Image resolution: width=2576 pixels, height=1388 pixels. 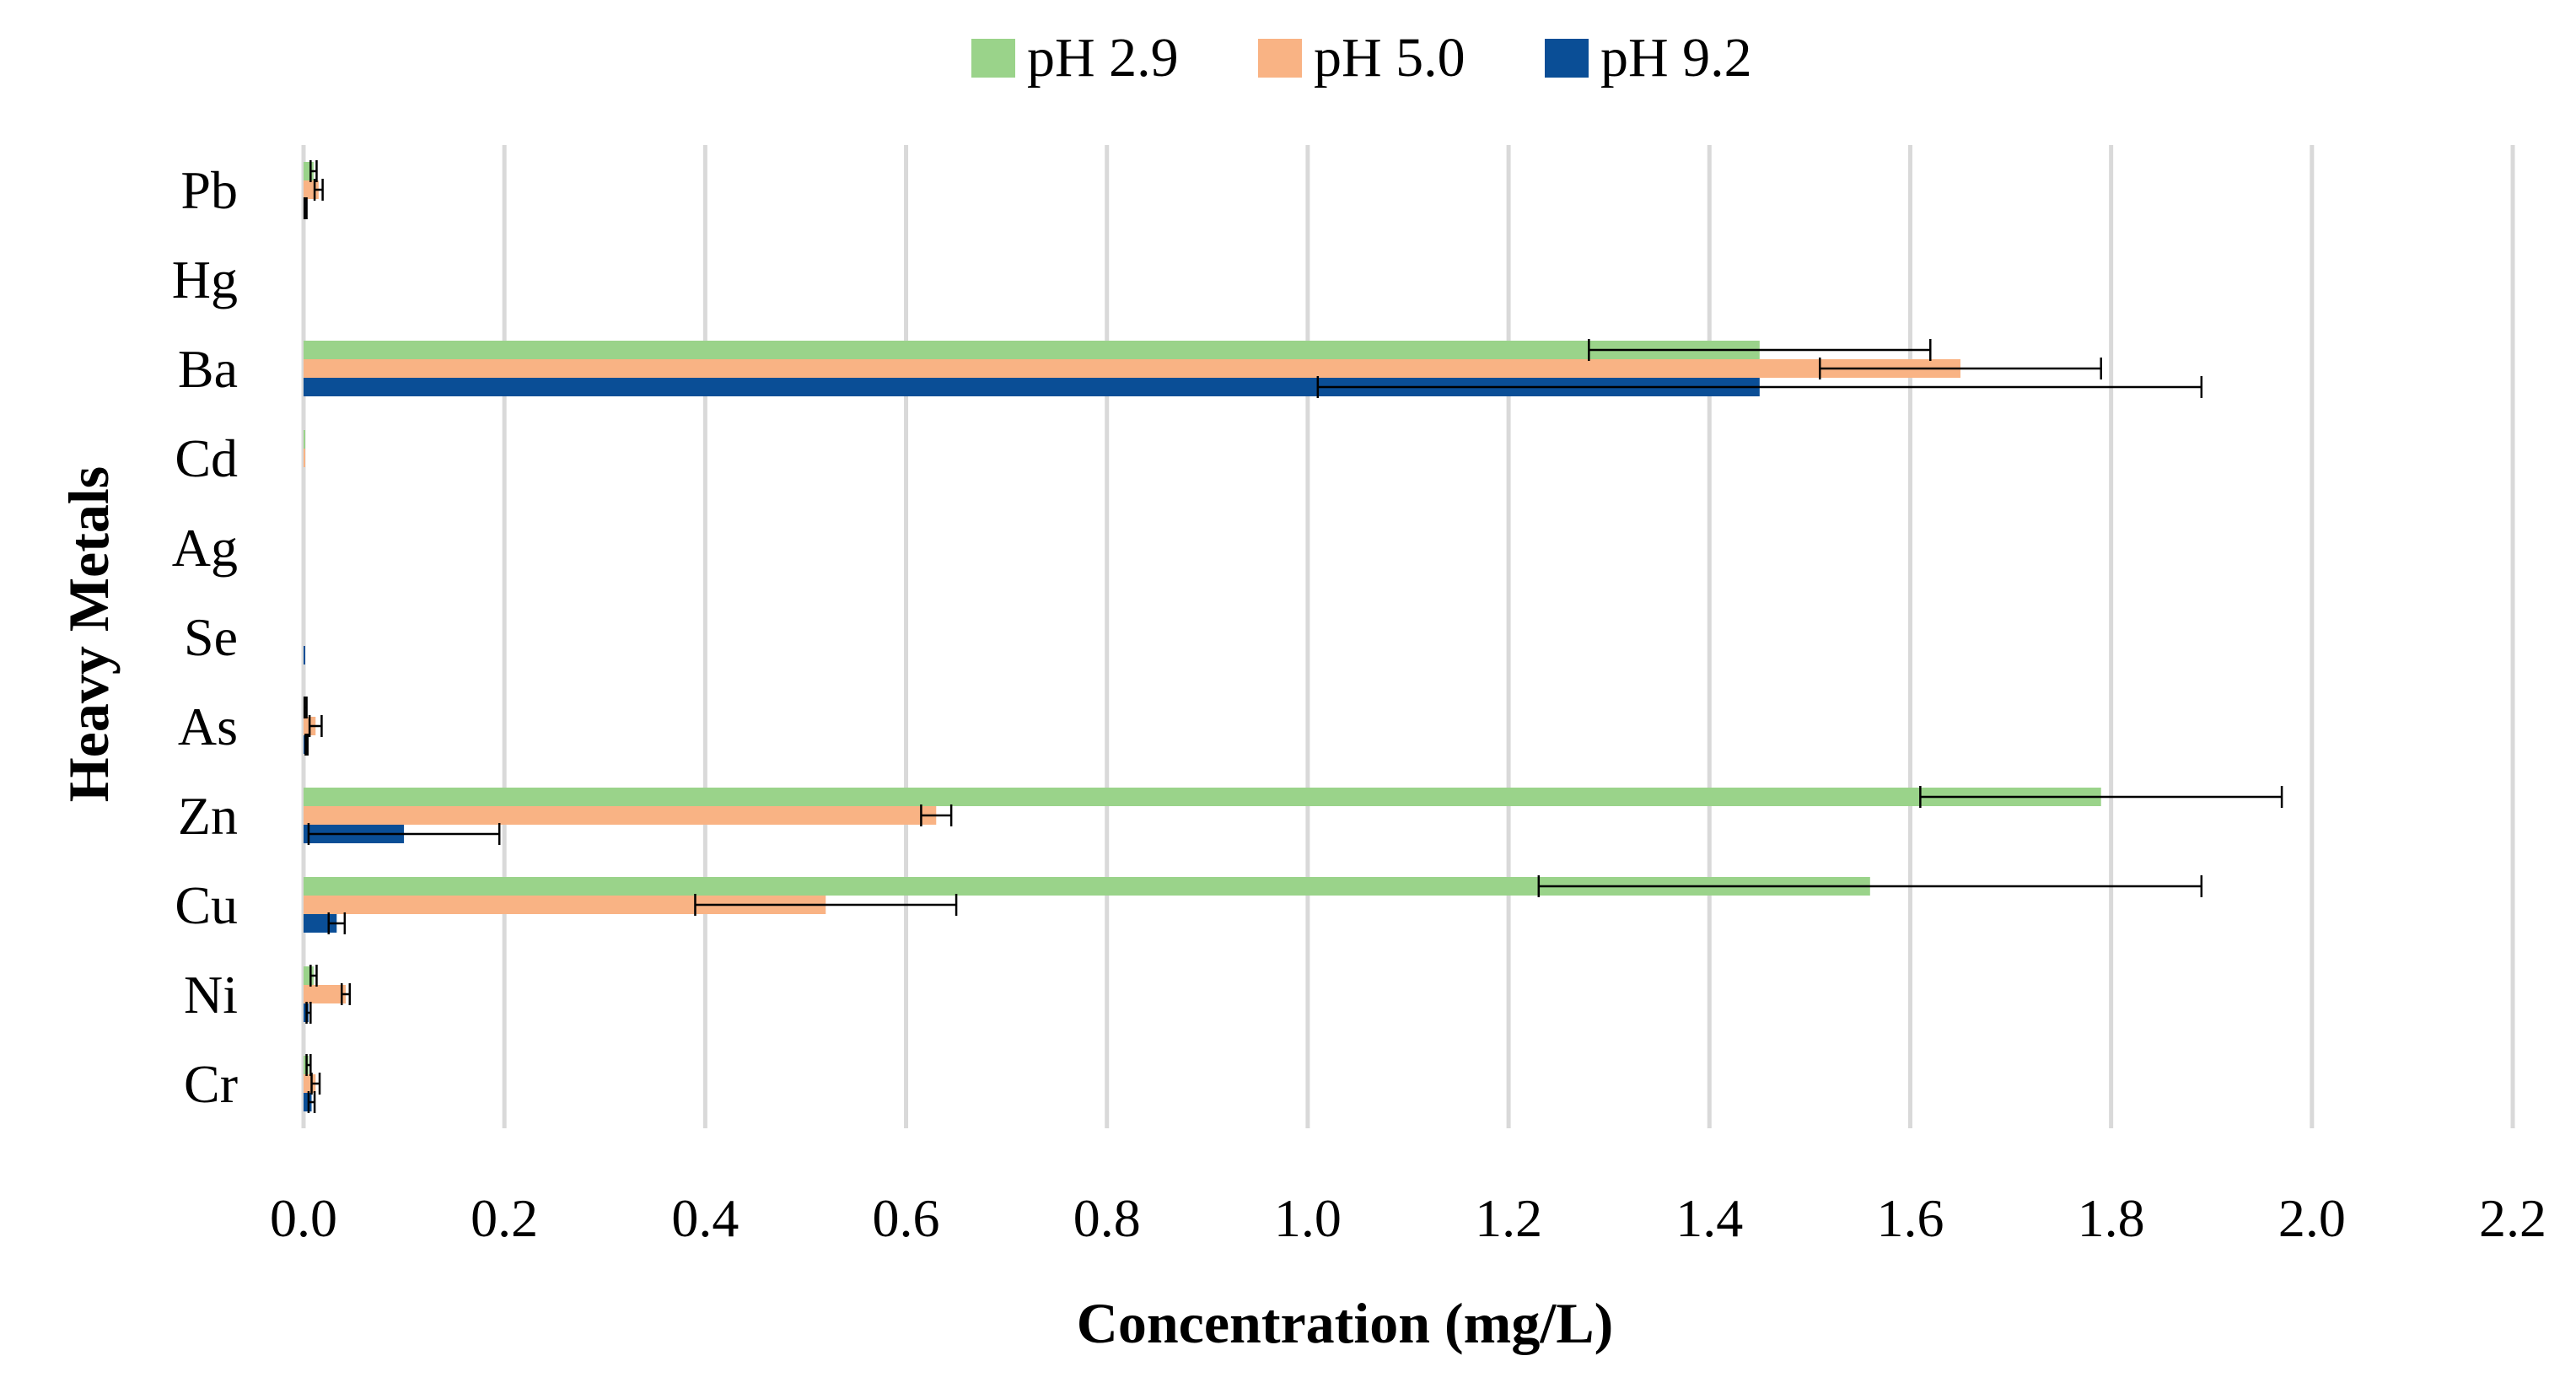 What do you see at coordinates (993, 59) in the screenshot?
I see `legend-swatch-pH-2.9` at bounding box center [993, 59].